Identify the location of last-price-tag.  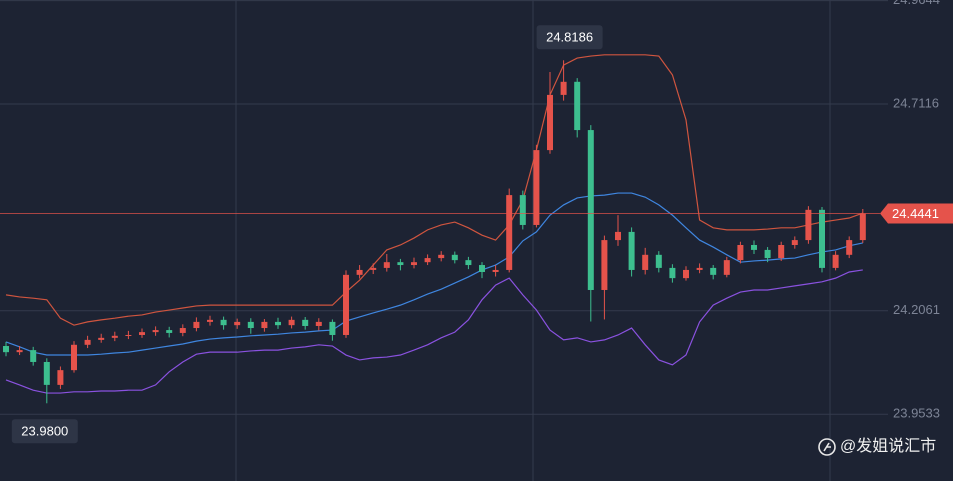
(916, 213).